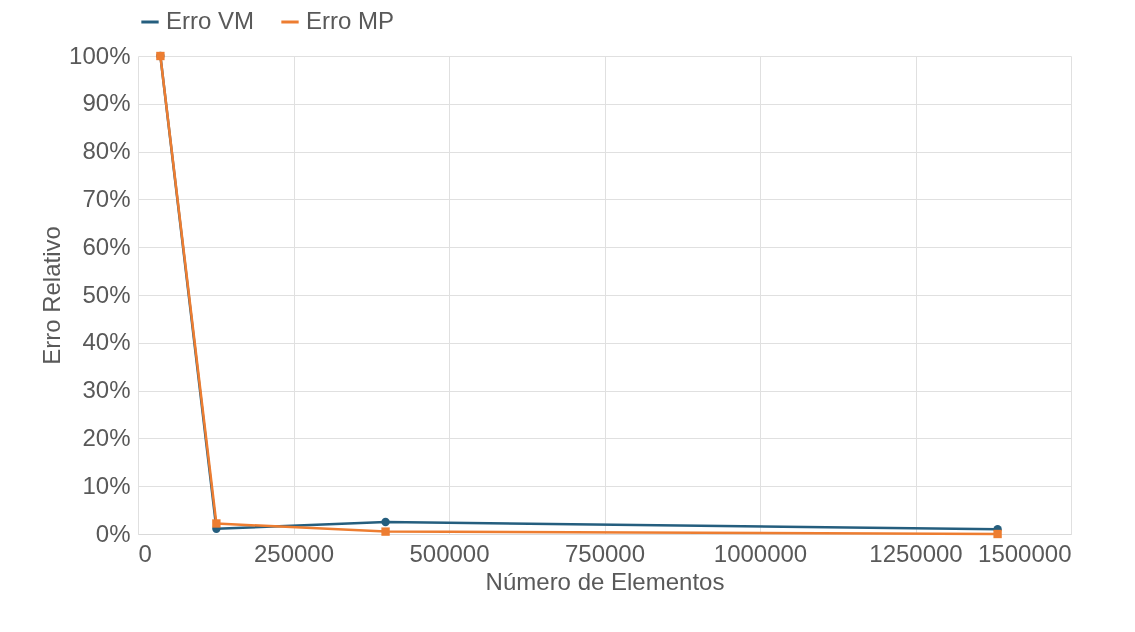 This screenshot has width=1135, height=632. What do you see at coordinates (1025, 553) in the screenshot?
I see `x-tick-label: 1500000` at bounding box center [1025, 553].